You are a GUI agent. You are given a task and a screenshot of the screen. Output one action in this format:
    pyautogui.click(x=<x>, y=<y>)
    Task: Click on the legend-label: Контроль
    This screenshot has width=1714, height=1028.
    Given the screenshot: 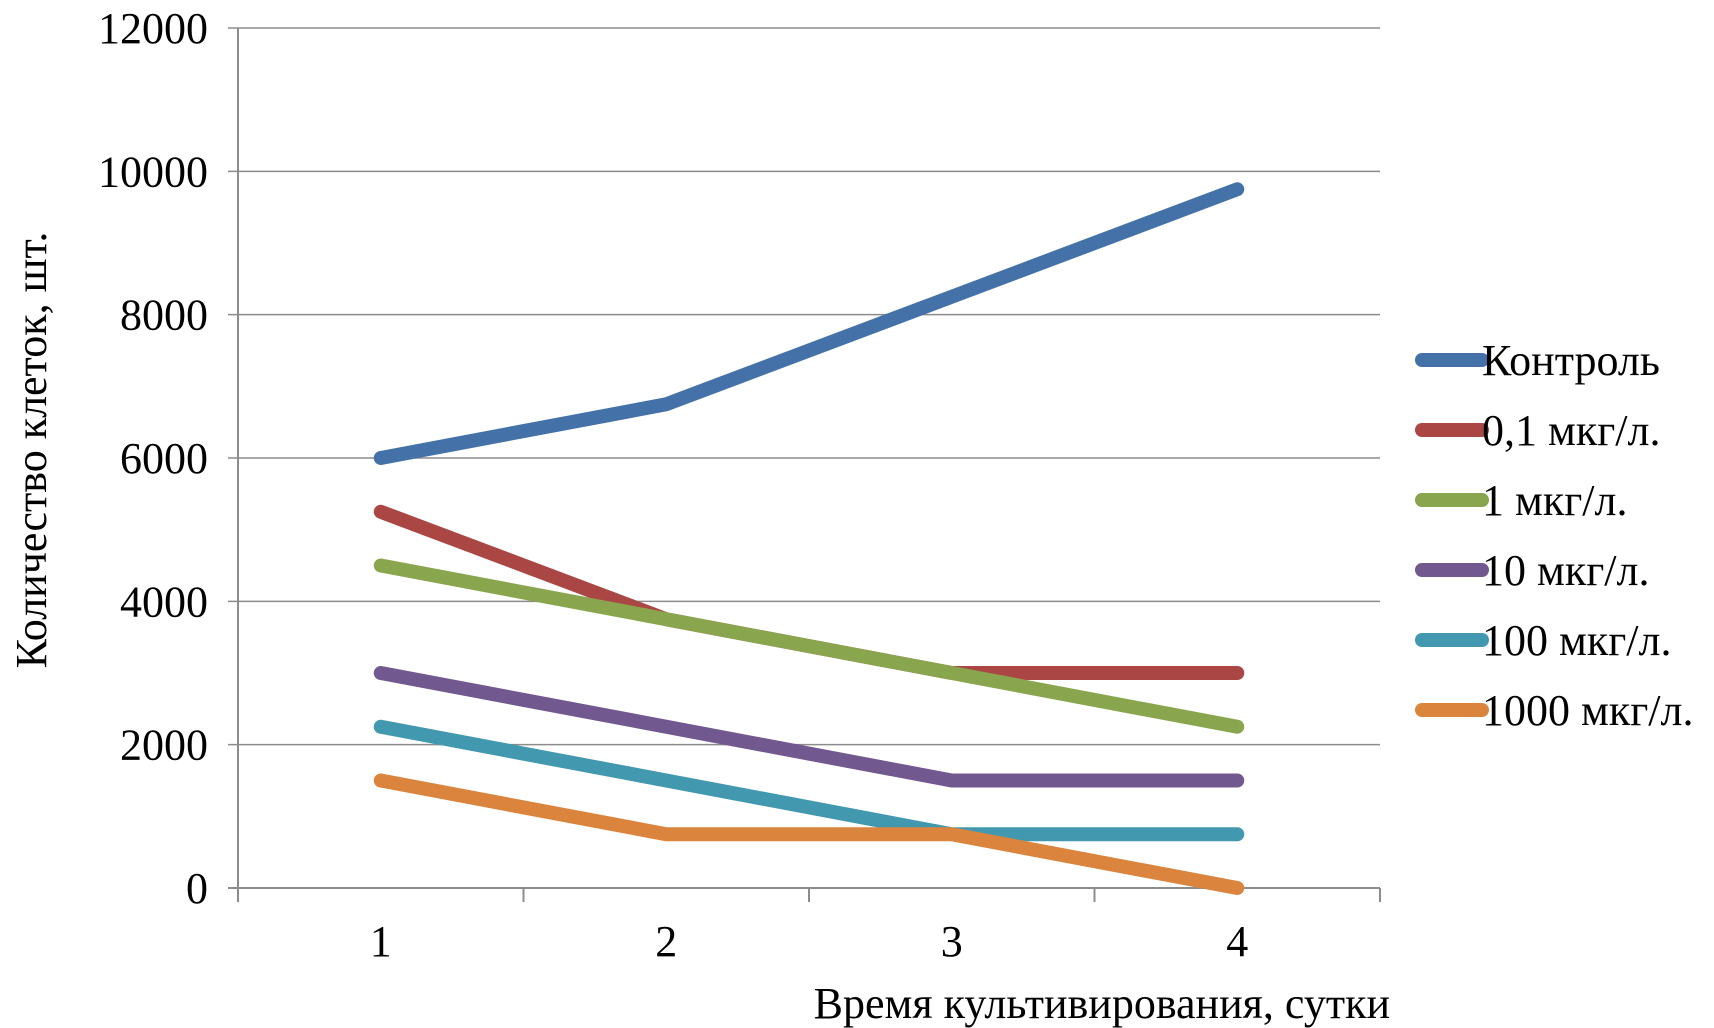 What is the action you would take?
    pyautogui.click(x=1571, y=360)
    